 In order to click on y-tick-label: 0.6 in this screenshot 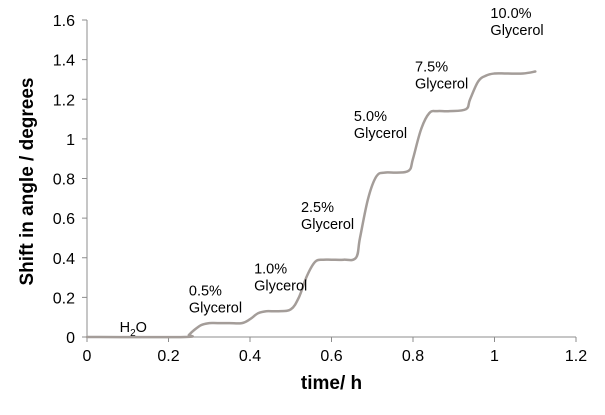, I will do `click(64, 219)`.